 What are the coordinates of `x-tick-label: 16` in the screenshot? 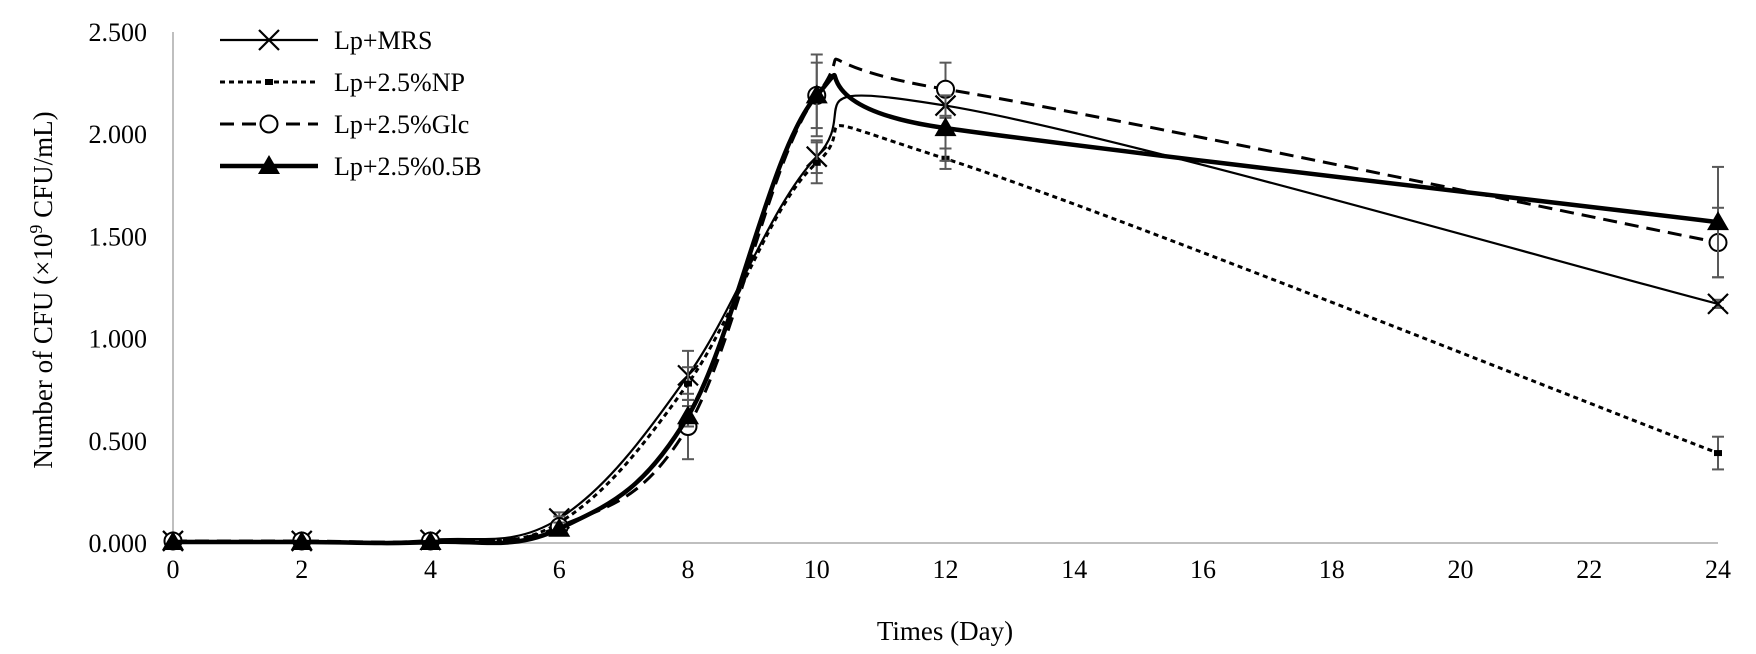 It's located at (1203, 569).